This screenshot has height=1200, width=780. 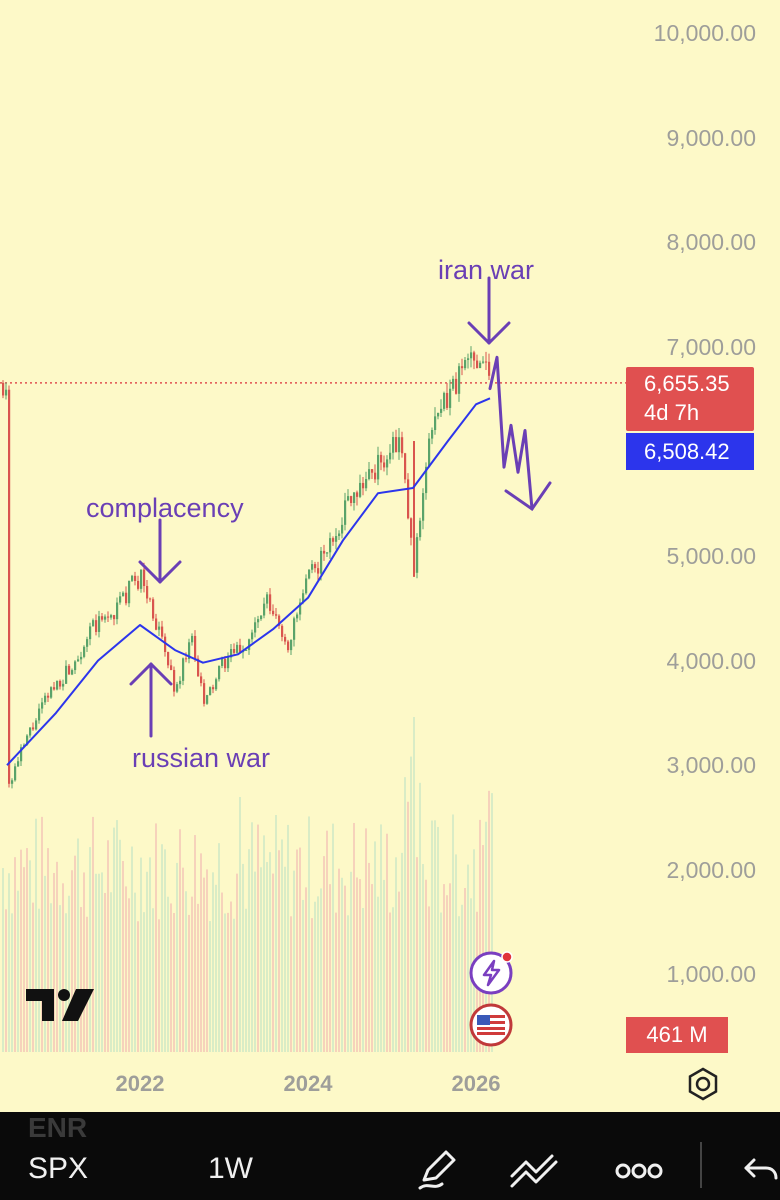 What do you see at coordinates (476, 1083) in the screenshot?
I see `time-tick-label: 2026` at bounding box center [476, 1083].